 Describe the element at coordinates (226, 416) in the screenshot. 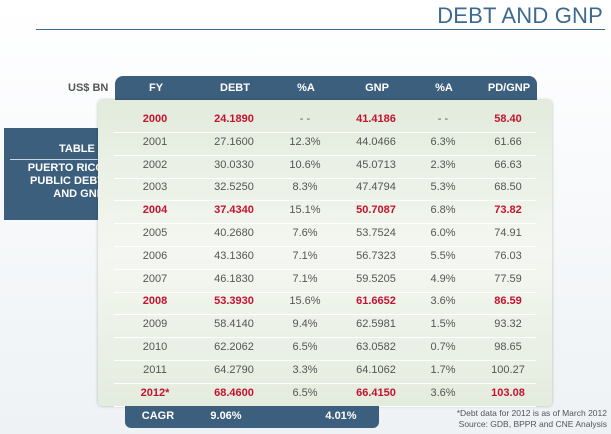

I see `cagr-debt-value: 9.06%` at that location.